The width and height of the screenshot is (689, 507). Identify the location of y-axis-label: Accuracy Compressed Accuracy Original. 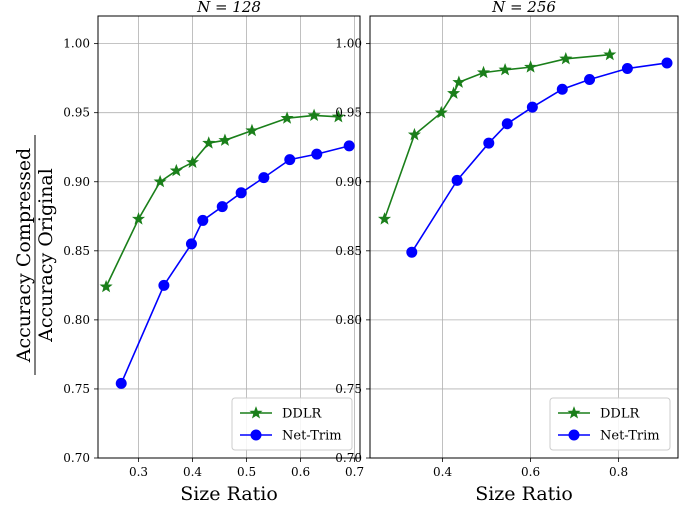
(35, 255).